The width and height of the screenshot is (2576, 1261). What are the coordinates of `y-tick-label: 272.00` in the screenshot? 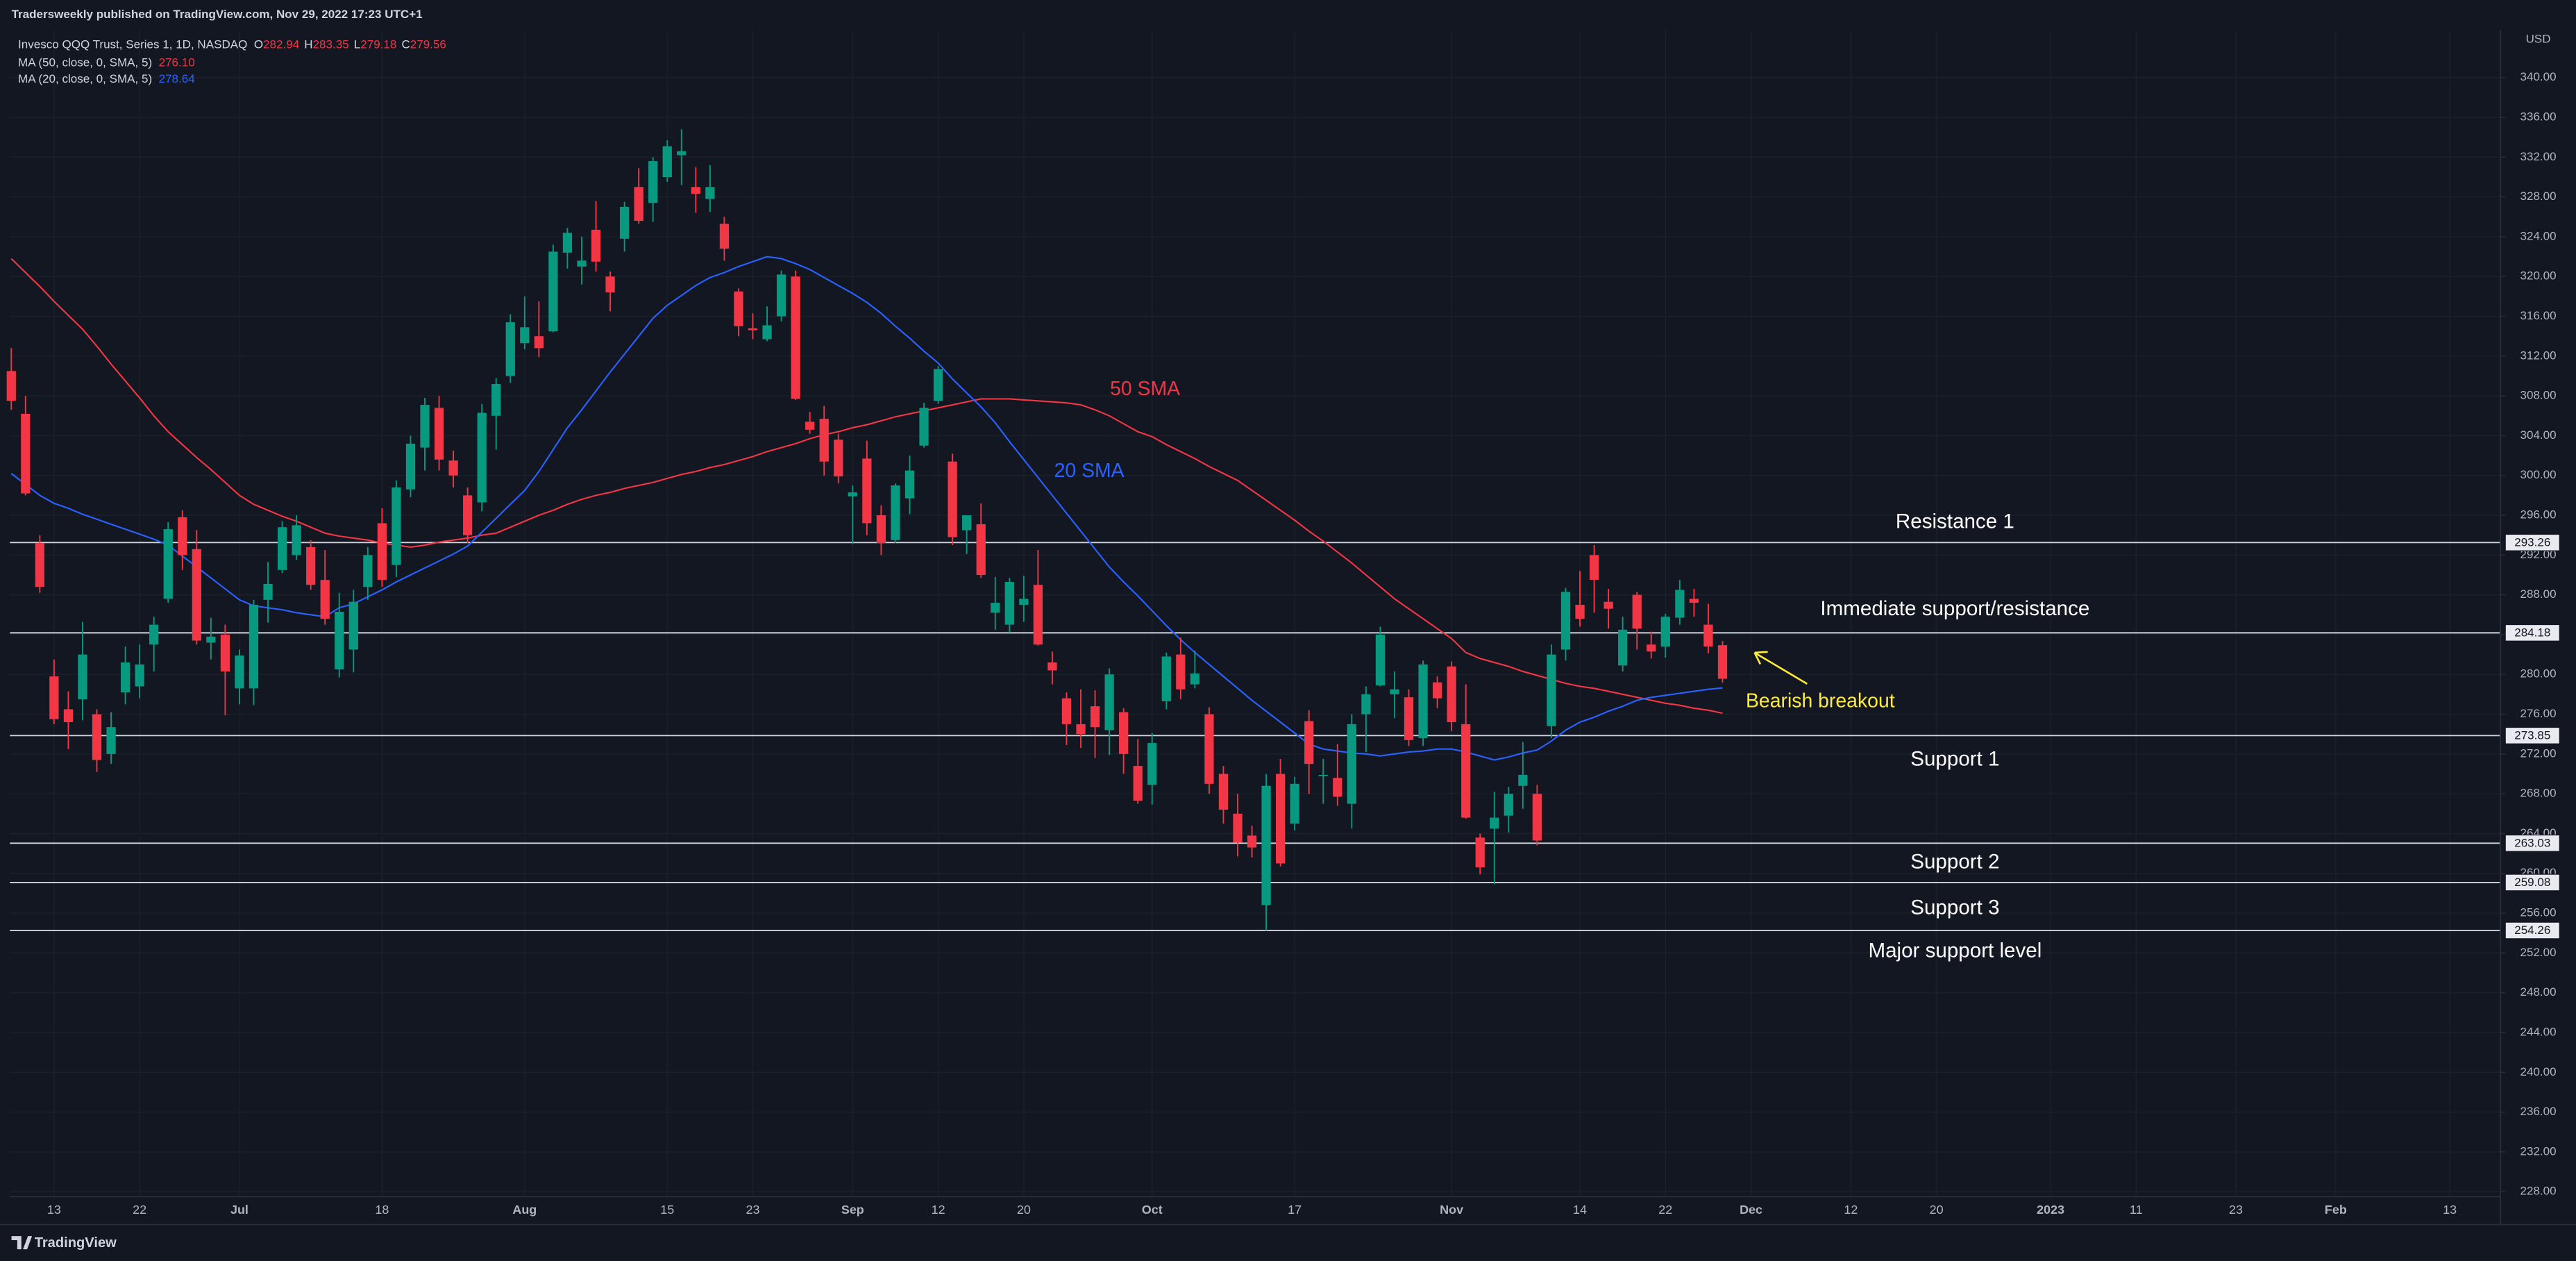 It's located at (2538, 753).